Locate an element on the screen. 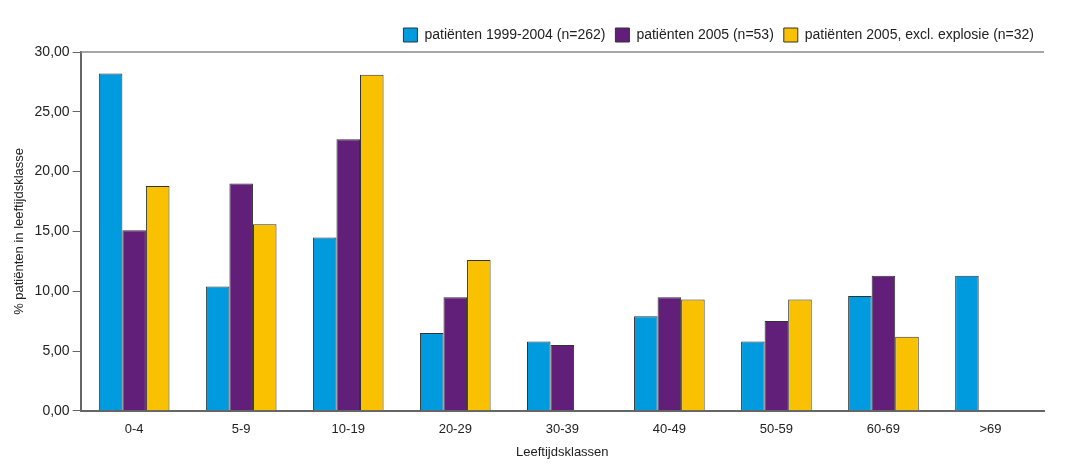 This screenshot has width=1072, height=472. y-tick-label: 20,00 is located at coordinates (52, 170).